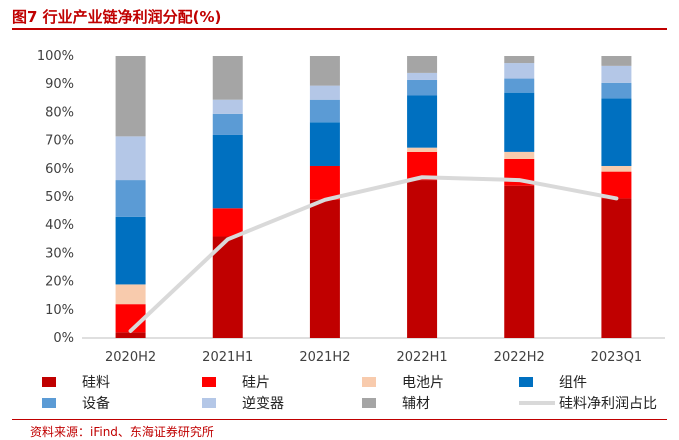 This screenshot has height=440, width=679. Describe the element at coordinates (130, 357) in the screenshot. I see `x-tick-label: 2020H2` at that location.